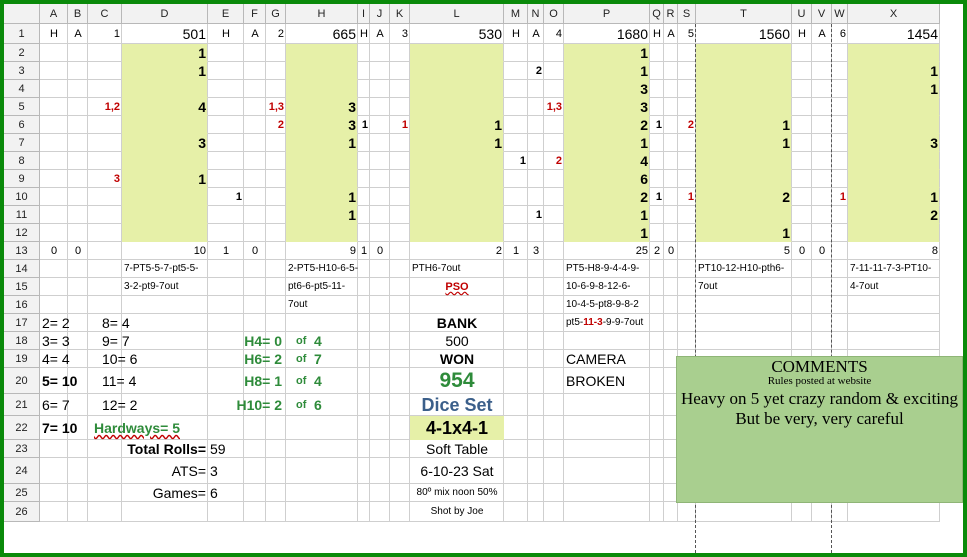 This screenshot has height=557, width=967. Describe the element at coordinates (22, 107) in the screenshot. I see `row-header-5: 5` at that location.